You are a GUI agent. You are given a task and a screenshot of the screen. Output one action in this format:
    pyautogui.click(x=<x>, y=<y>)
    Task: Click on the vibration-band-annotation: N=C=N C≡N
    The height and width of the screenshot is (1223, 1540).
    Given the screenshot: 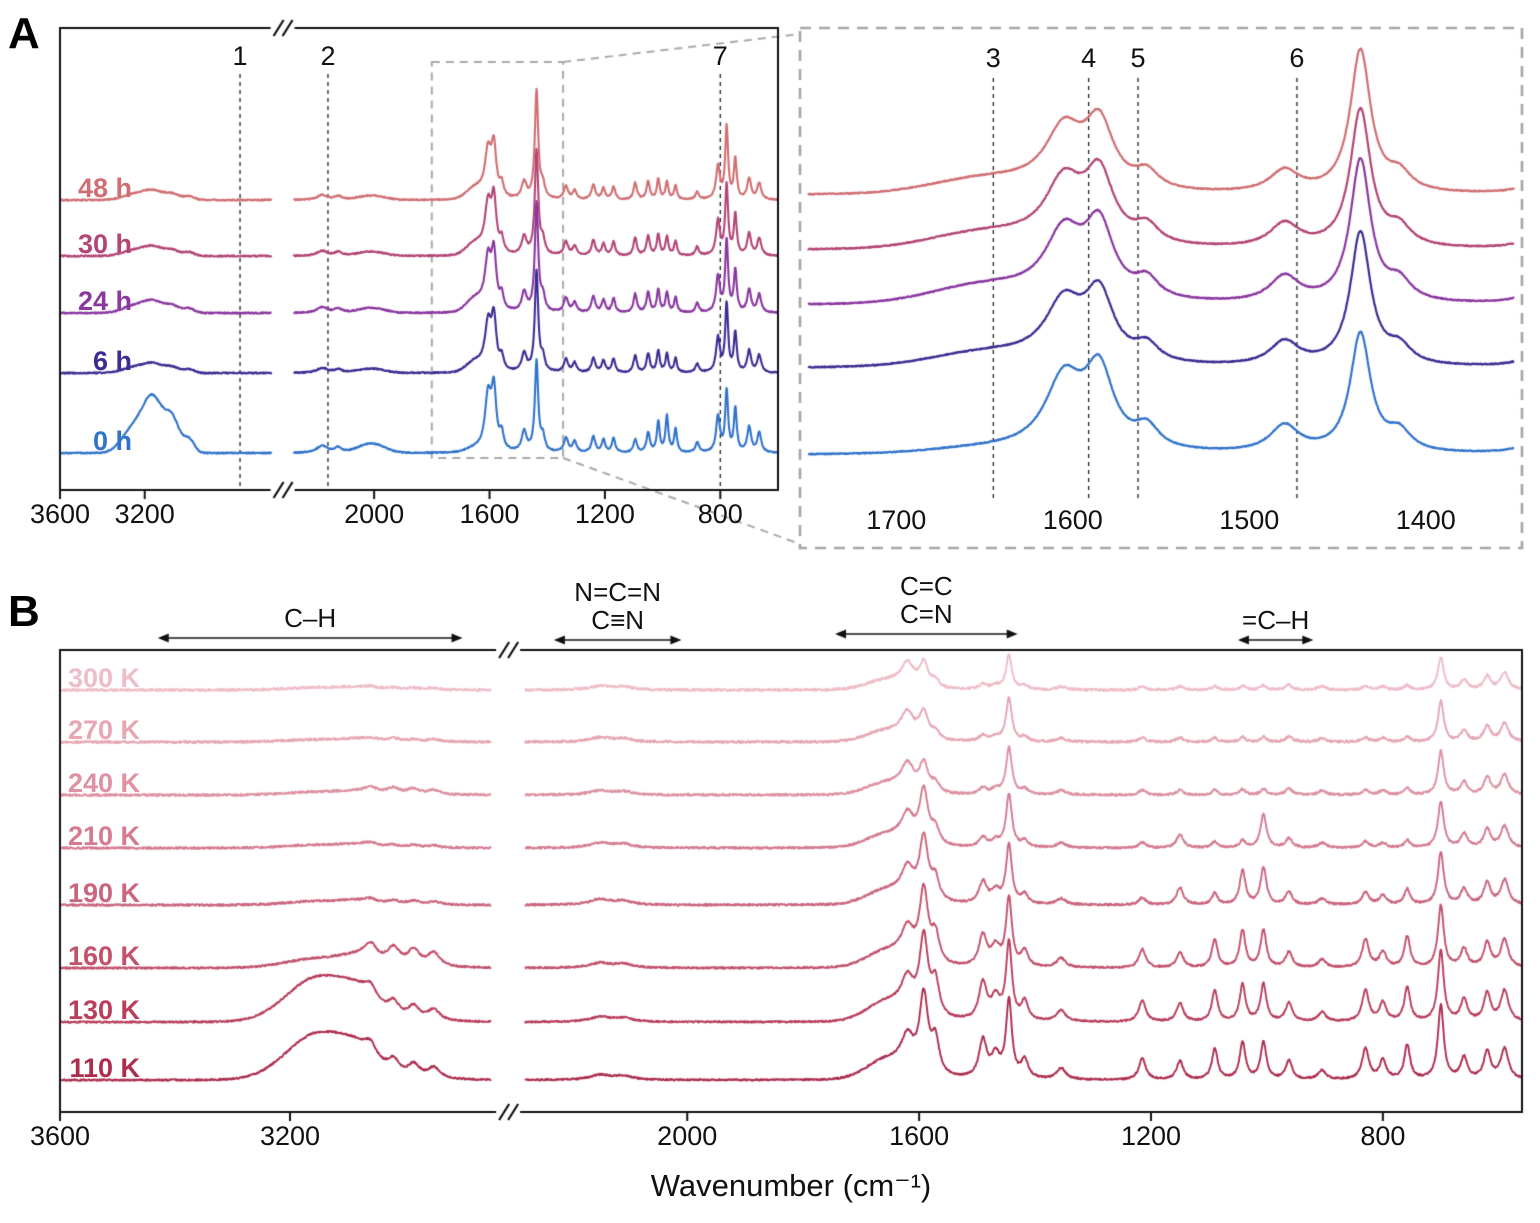 What is the action you would take?
    pyautogui.click(x=617, y=606)
    